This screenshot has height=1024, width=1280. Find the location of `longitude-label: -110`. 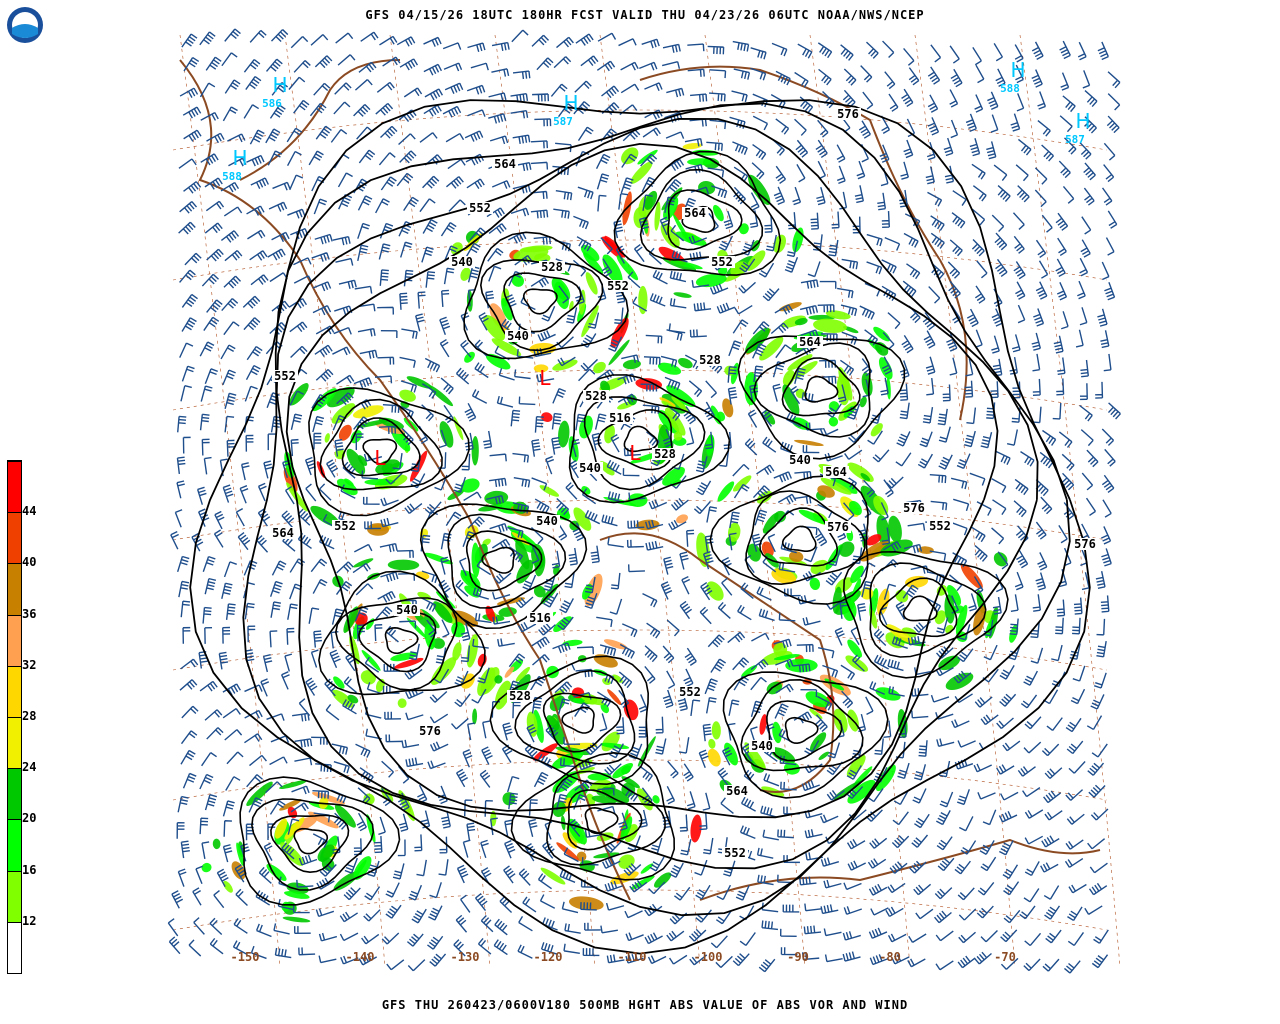

longitude-label: -110 is located at coordinates (632, 957).